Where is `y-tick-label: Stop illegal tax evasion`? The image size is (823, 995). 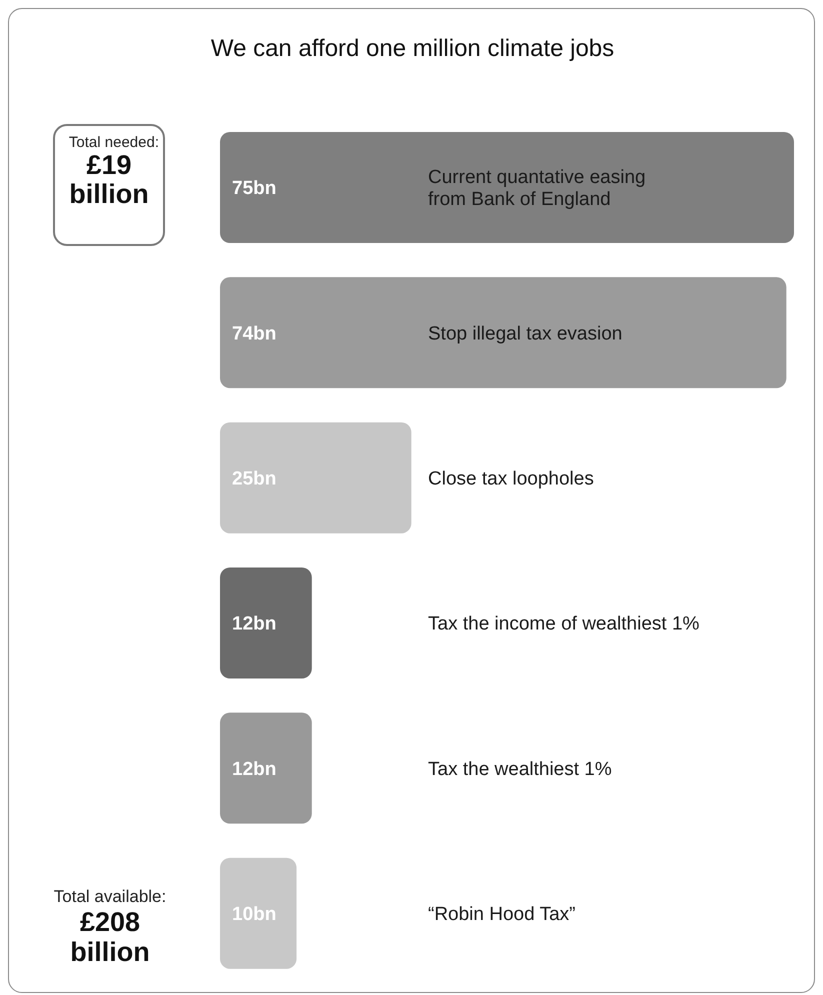 y-tick-label: Stop illegal tax evasion is located at coordinates (525, 333).